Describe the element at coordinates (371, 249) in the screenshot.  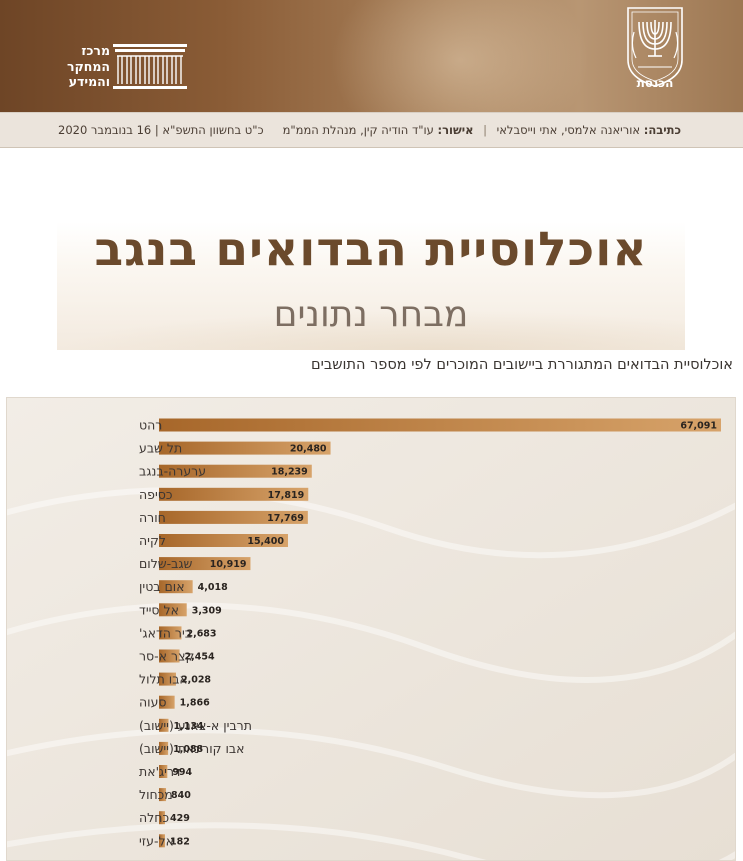
I see `page-title: אוכלוסיית הבדואים בנגב` at that location.